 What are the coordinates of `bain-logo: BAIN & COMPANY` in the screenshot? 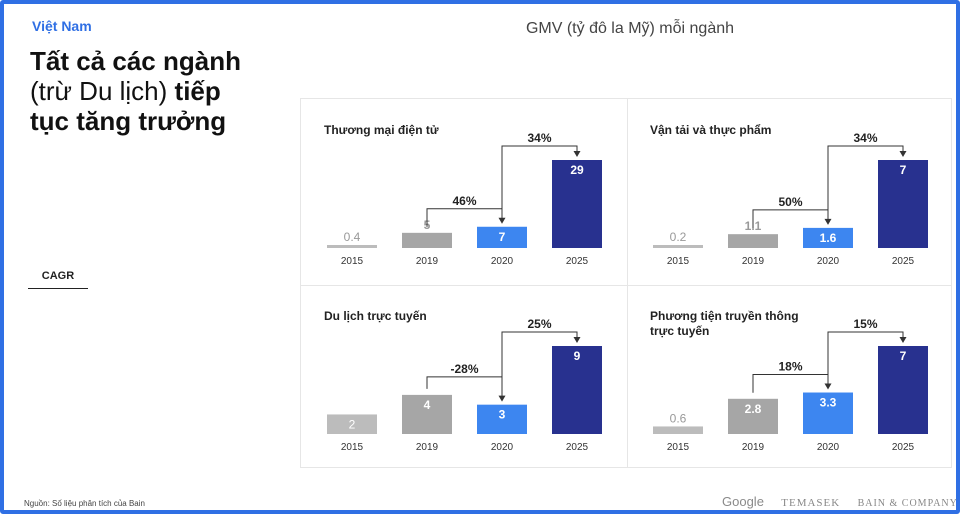 It's located at (907, 503).